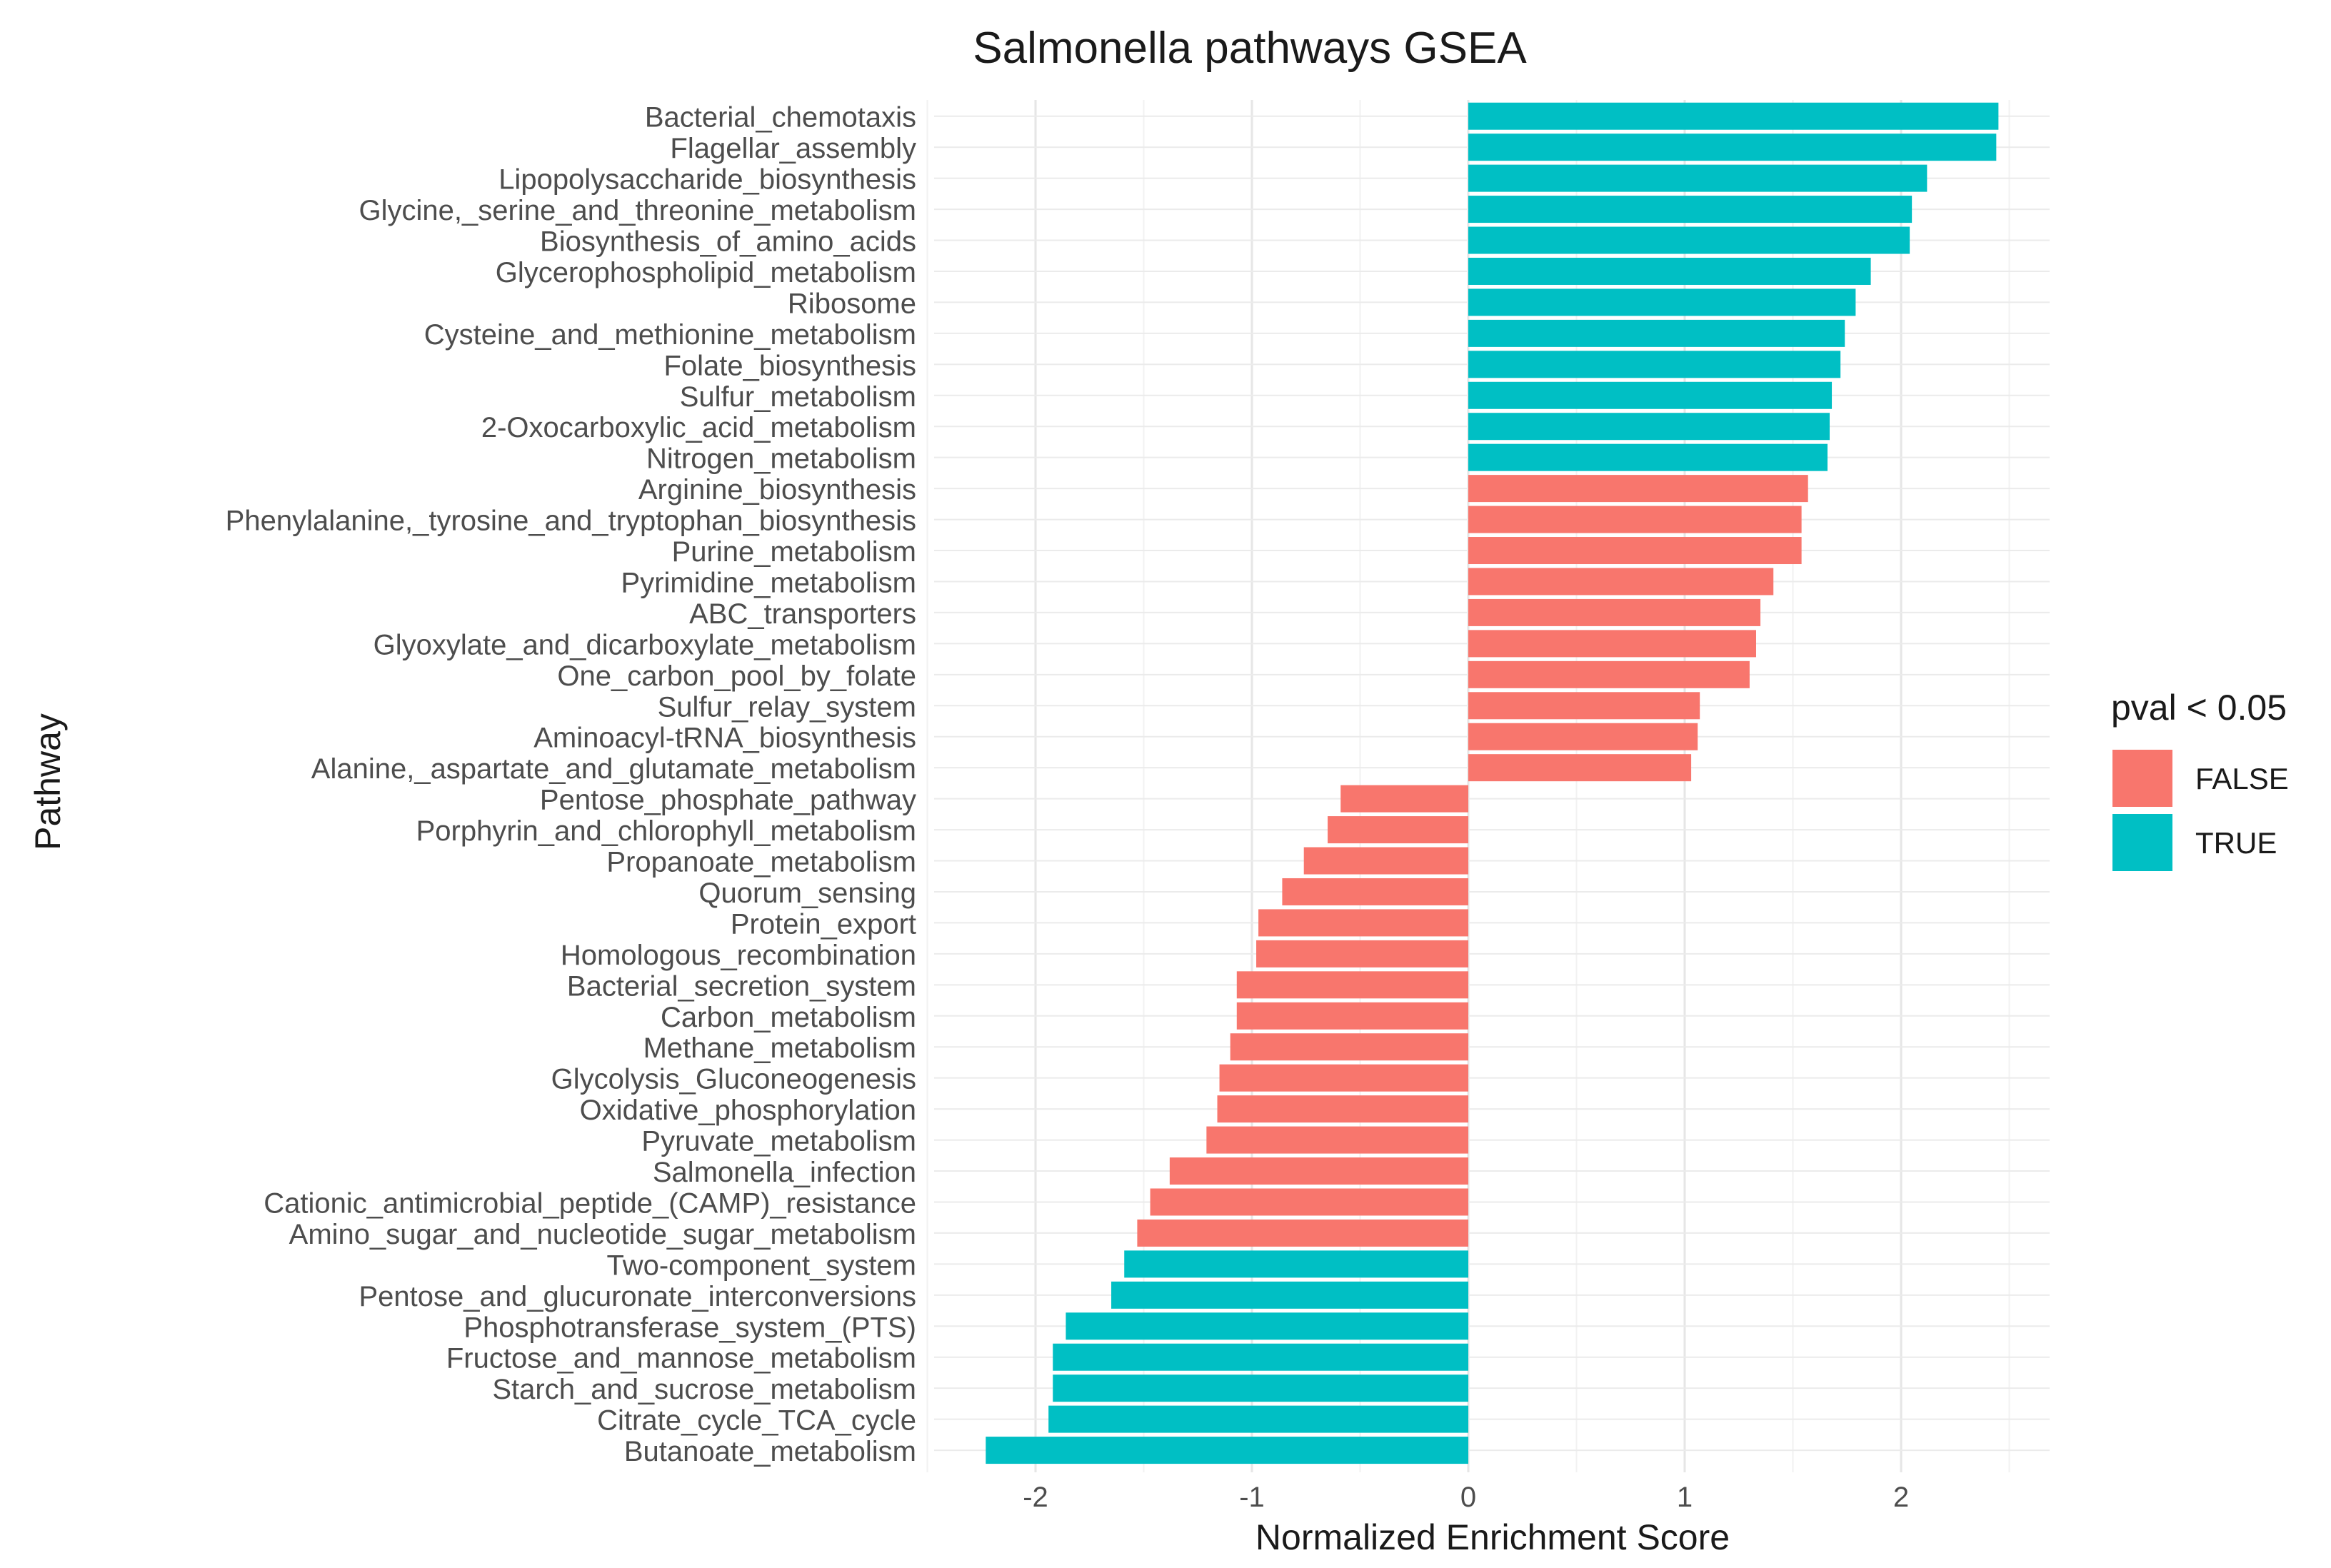  I want to click on bar-glyoxylate-and-dicarboxylate-metabolism, so click(1612, 644).